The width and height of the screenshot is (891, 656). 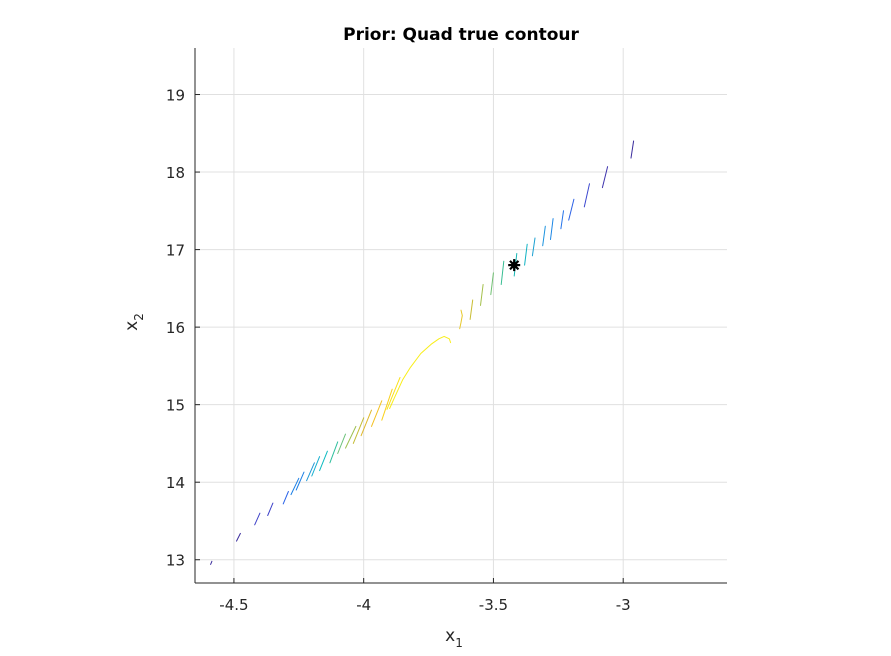 What do you see at coordinates (175, 406) in the screenshot?
I see `y-tick-label: 15` at bounding box center [175, 406].